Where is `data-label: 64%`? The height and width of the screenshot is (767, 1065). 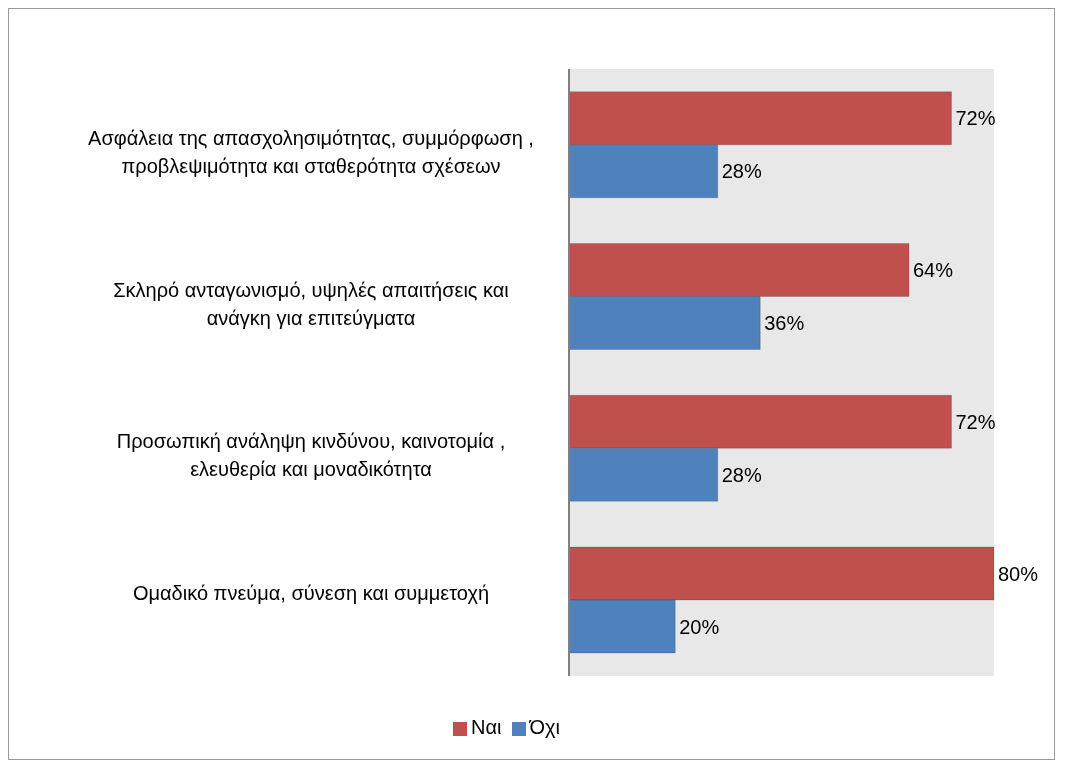
data-label: 64% is located at coordinates (933, 270).